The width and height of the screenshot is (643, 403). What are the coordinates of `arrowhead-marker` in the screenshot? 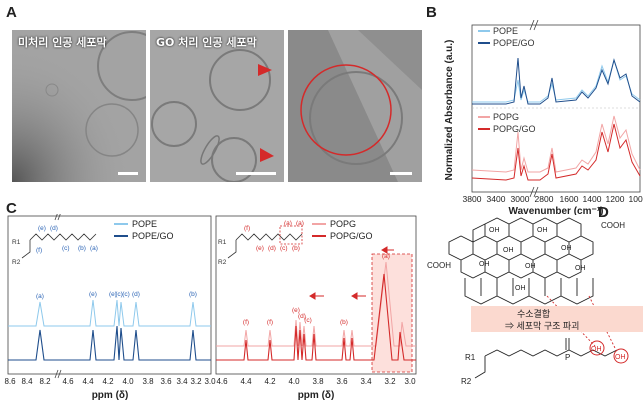 It's located at (265, 70).